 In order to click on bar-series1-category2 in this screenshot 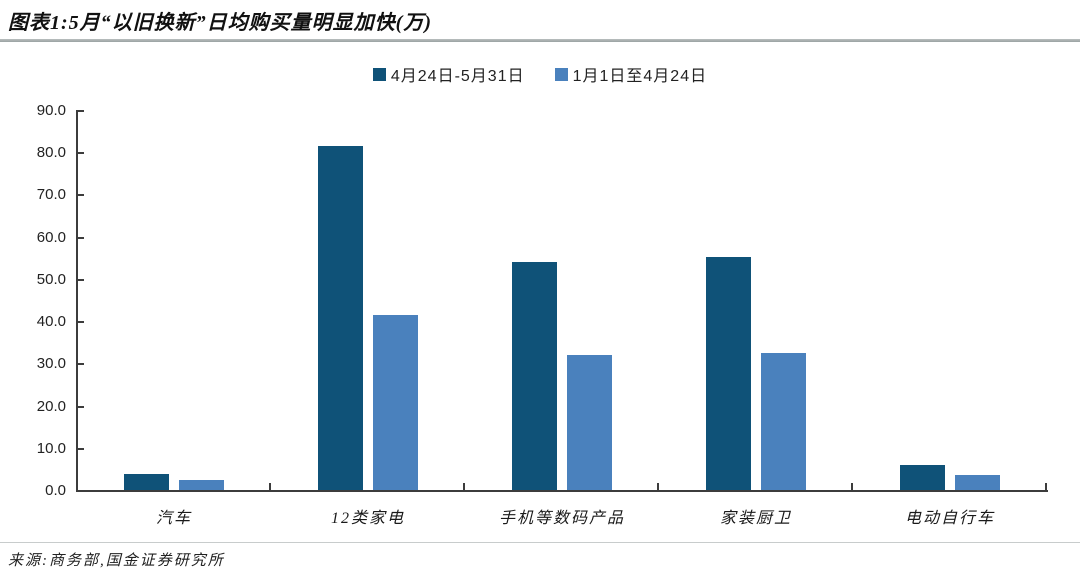, I will do `click(340, 318)`.